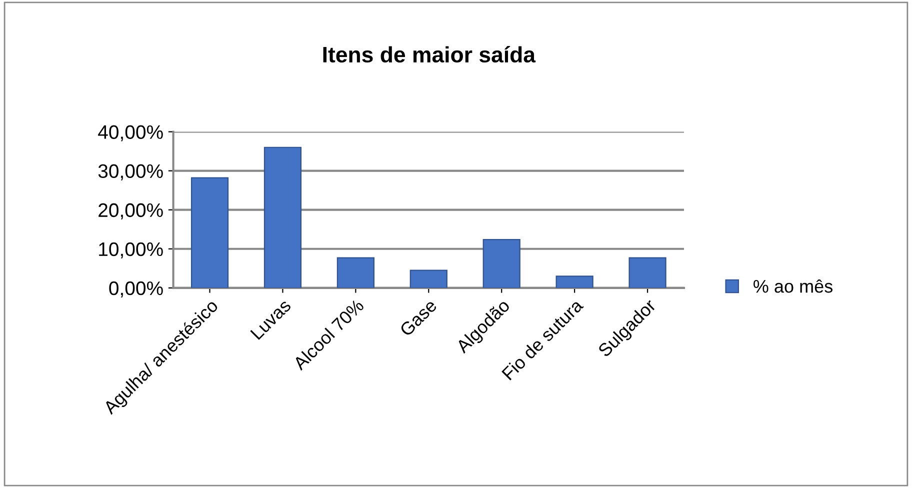 The image size is (912, 488). I want to click on legend-label: % ao mês, so click(793, 286).